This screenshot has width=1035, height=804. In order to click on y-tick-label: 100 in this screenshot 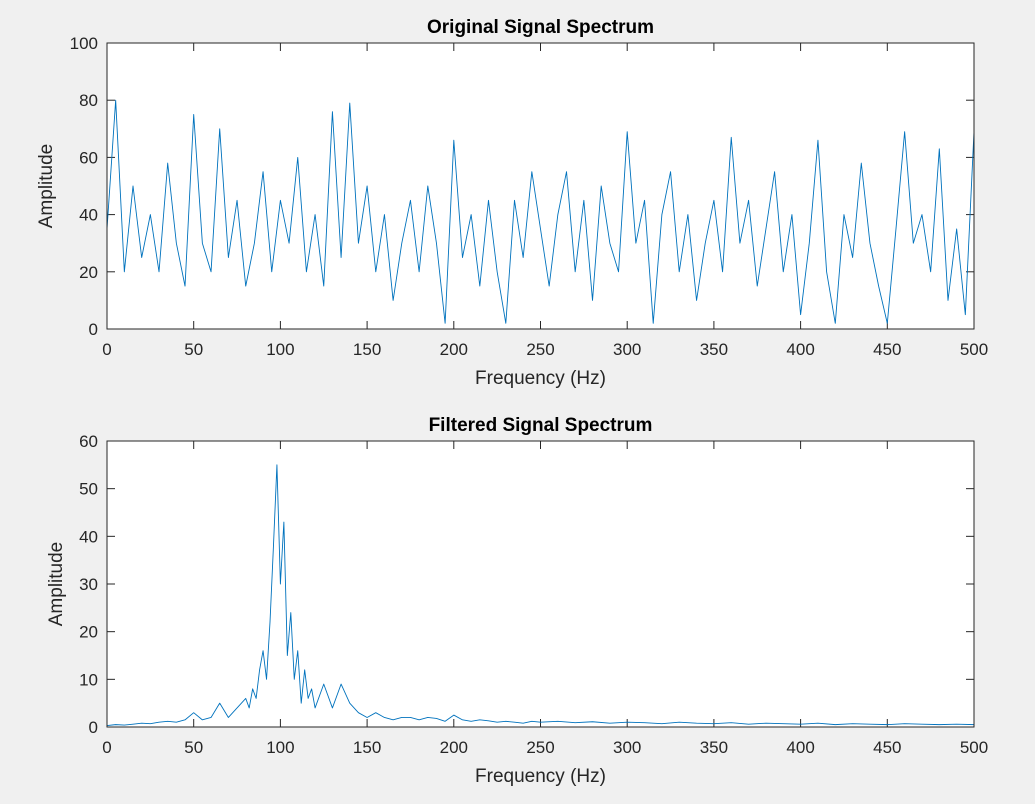, I will do `click(84, 43)`.